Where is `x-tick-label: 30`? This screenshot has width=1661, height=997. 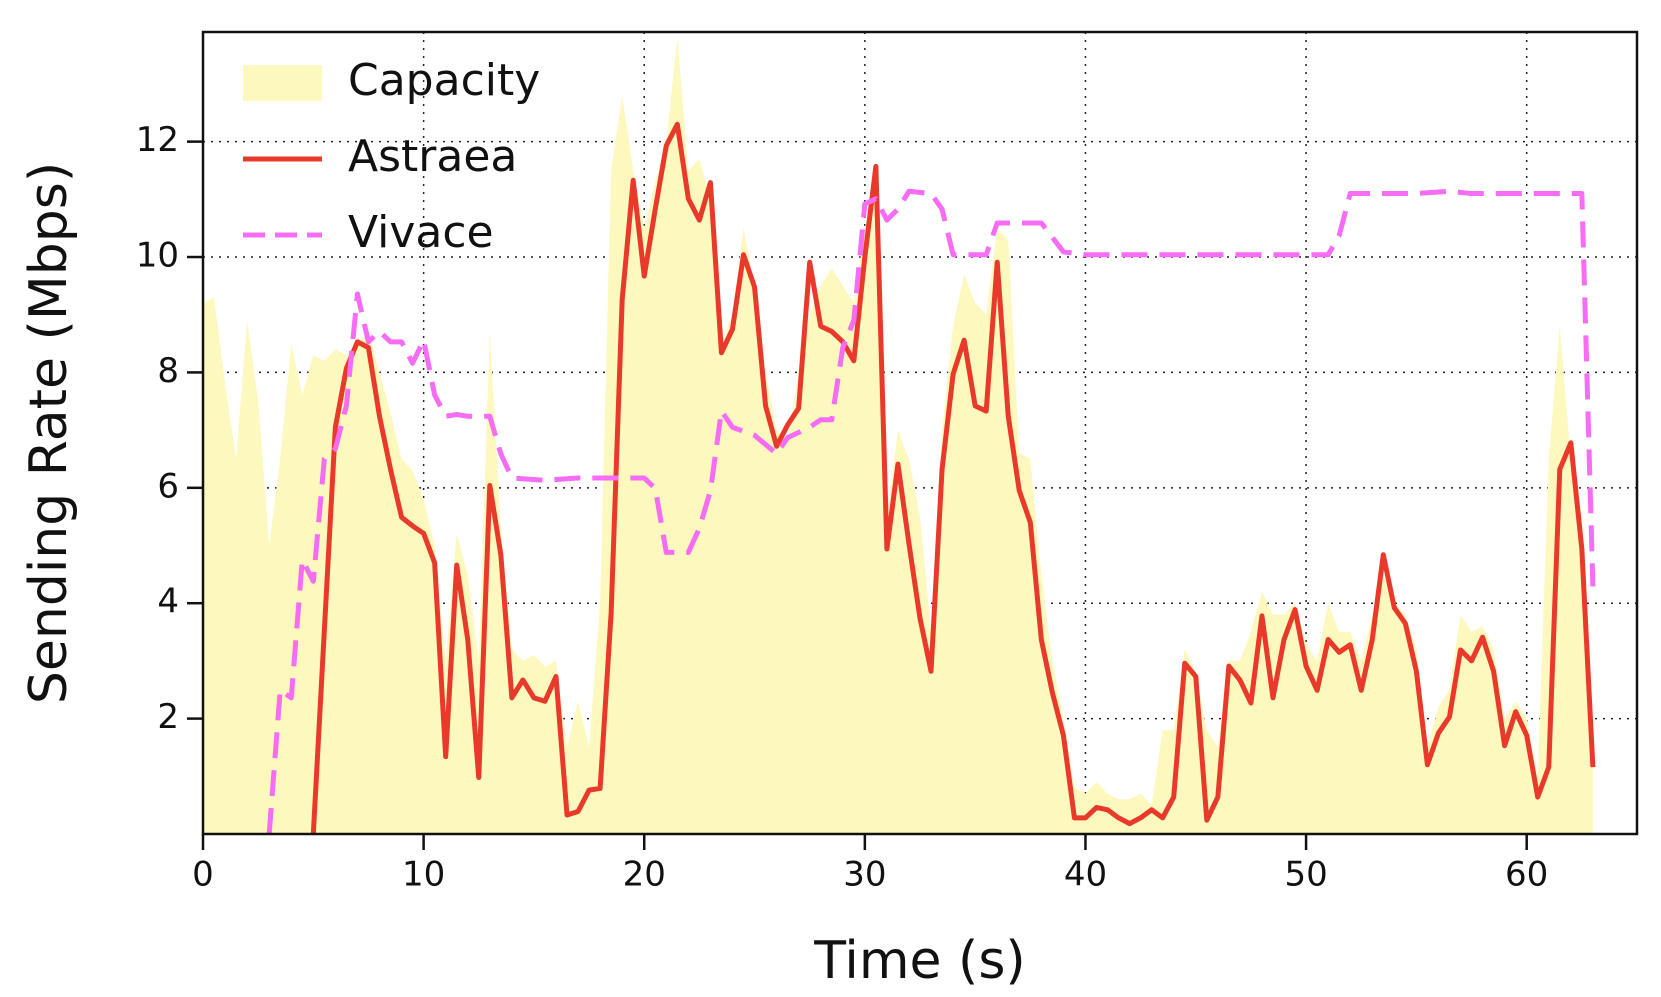 x-tick-label: 30 is located at coordinates (864, 875).